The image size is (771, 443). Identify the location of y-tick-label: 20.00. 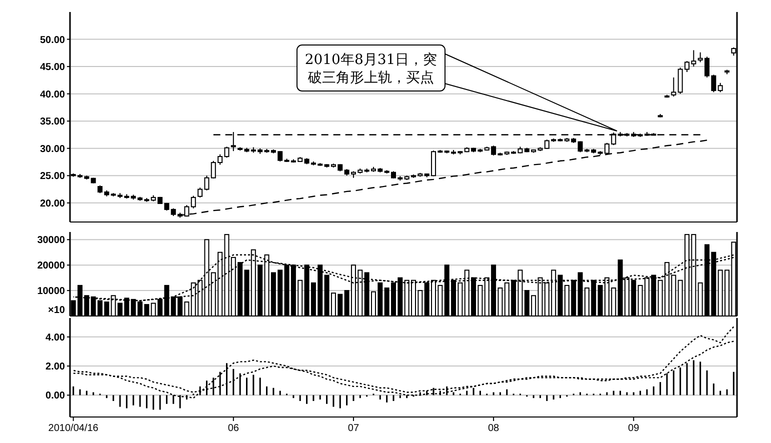
(53, 204).